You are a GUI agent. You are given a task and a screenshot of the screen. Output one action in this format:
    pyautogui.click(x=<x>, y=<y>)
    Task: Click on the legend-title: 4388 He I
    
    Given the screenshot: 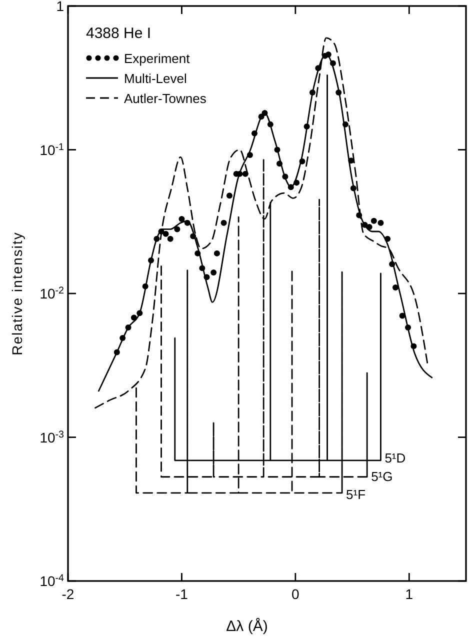 What is the action you would take?
    pyautogui.click(x=119, y=33)
    